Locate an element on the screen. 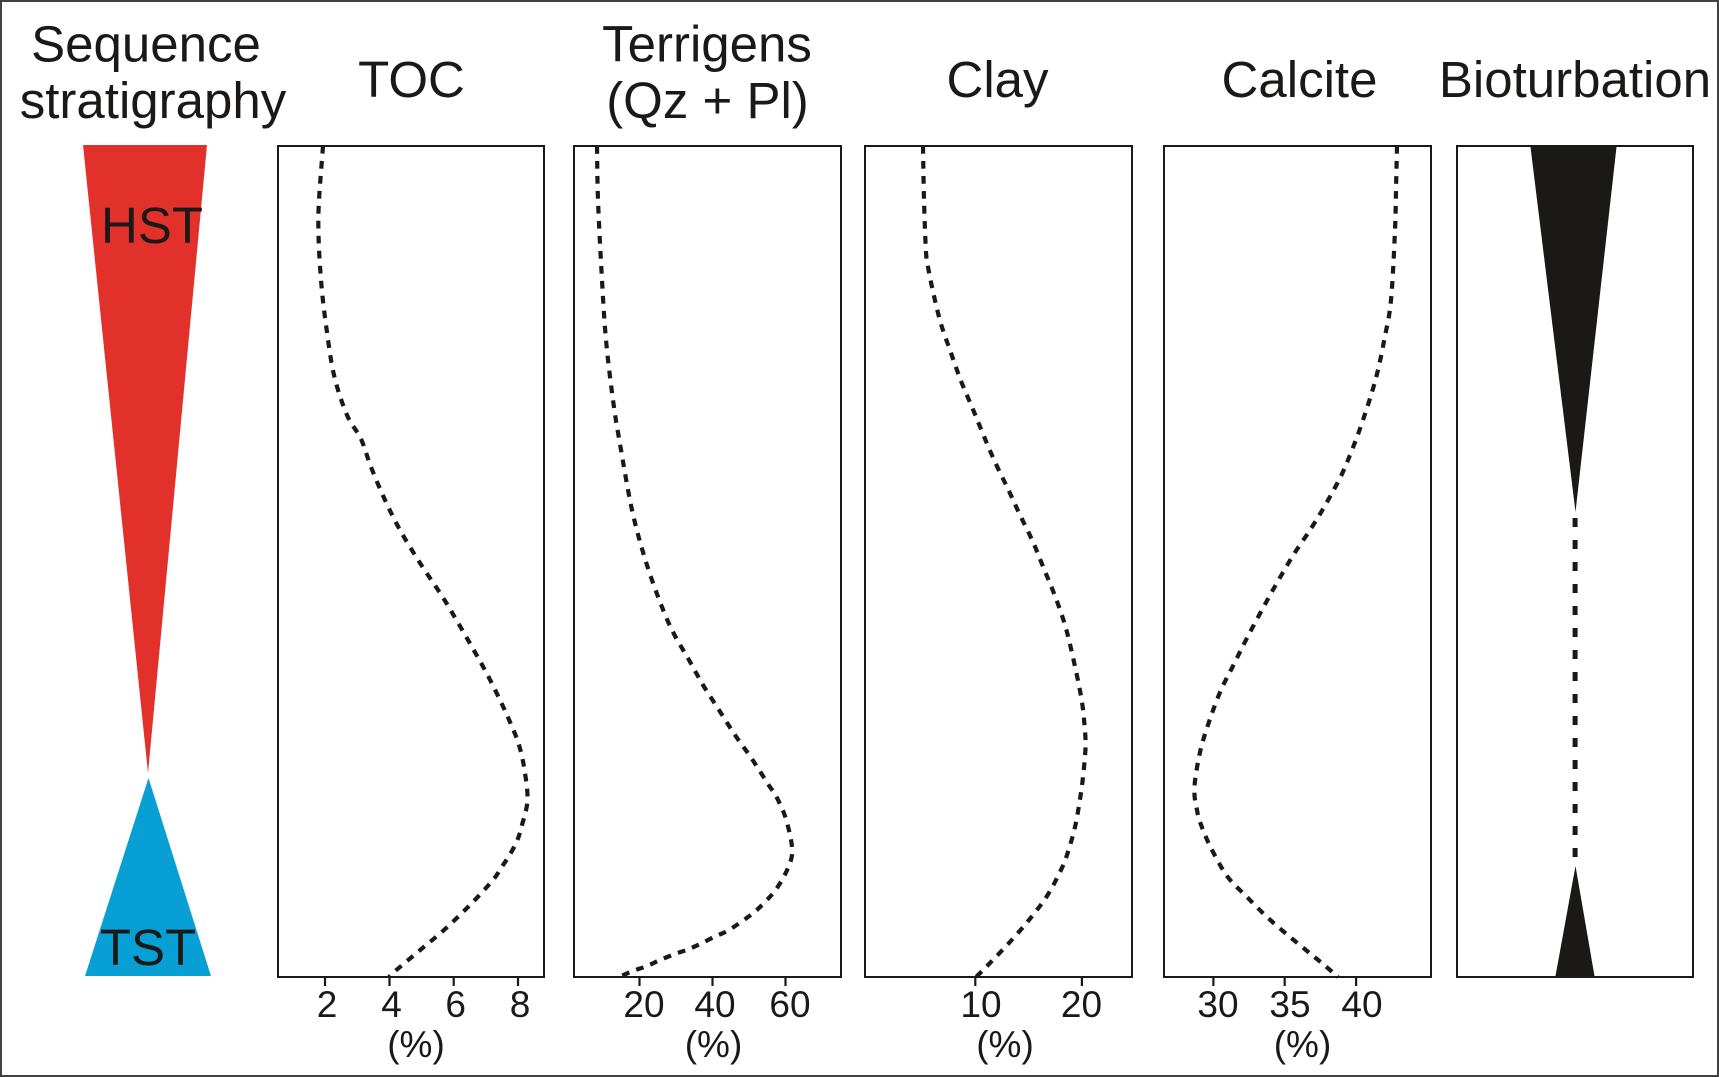 This screenshot has height=1077, width=1719. svg-text: 6 is located at coordinates (455, 1004).